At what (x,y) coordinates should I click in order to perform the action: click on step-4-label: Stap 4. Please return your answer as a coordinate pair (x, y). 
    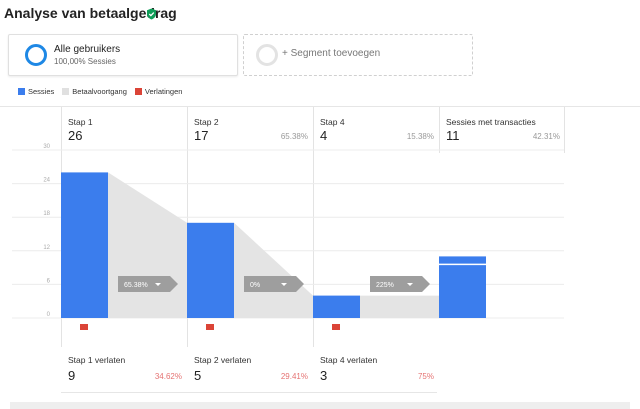
    Looking at the image, I should click on (332, 122).